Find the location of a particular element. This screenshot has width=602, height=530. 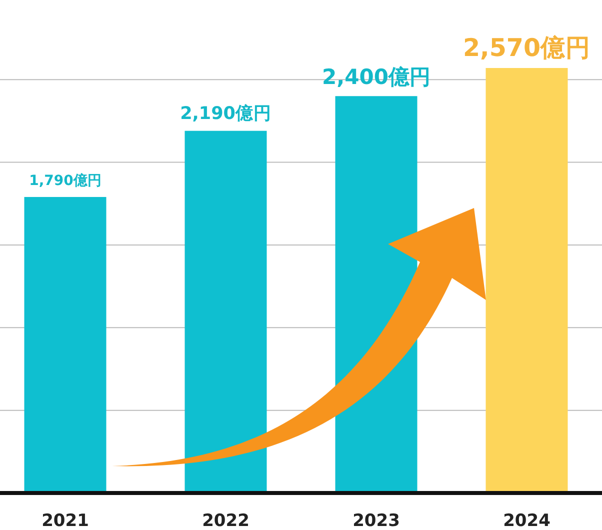

x-tick-label: 2024 is located at coordinates (527, 520).